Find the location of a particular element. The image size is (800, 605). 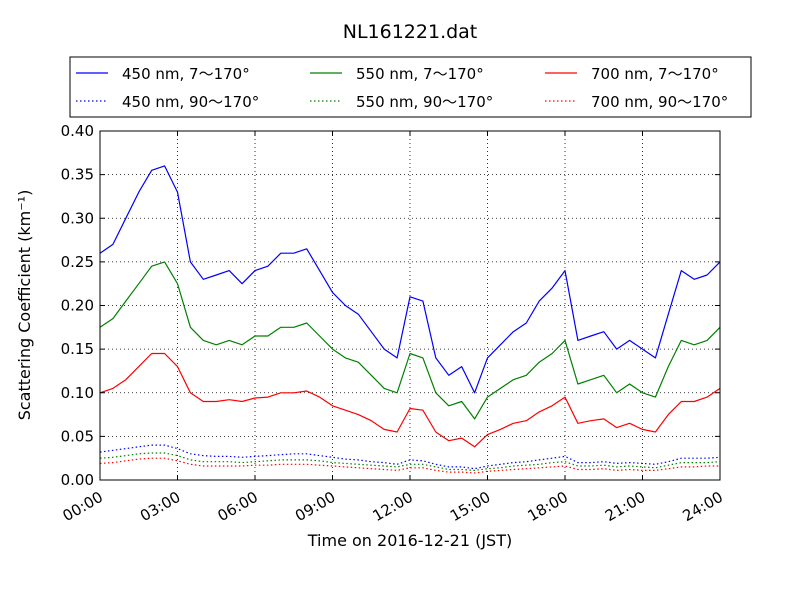

series-line-450-nm-90-170-dotted is located at coordinates (410, 457).